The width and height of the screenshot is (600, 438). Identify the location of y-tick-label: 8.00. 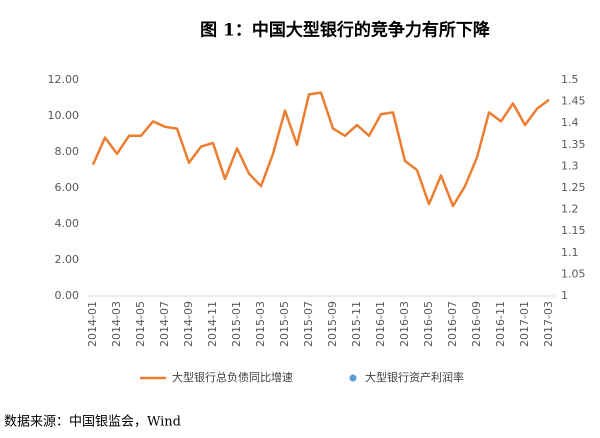
(67, 151).